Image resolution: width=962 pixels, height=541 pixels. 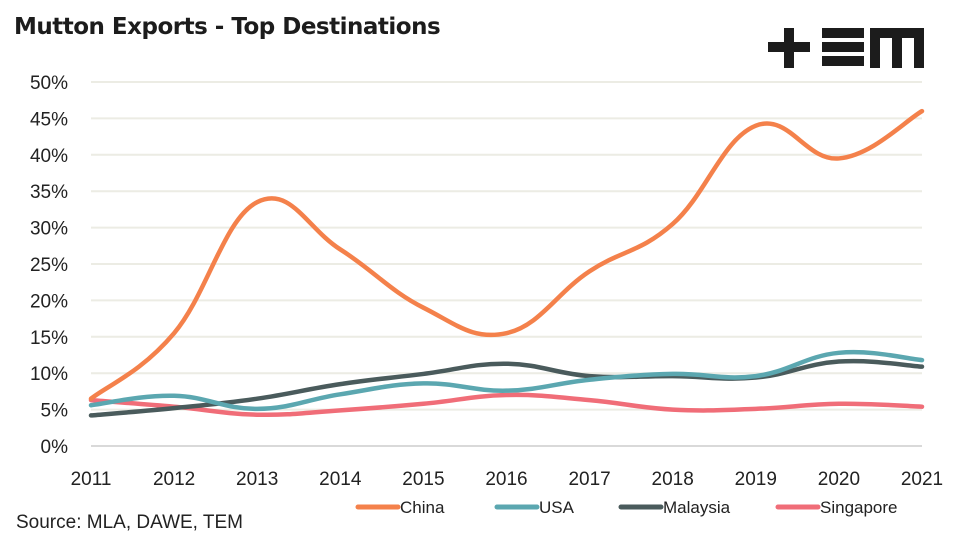 What do you see at coordinates (897, 48) in the screenshot?
I see `logo-m` at bounding box center [897, 48].